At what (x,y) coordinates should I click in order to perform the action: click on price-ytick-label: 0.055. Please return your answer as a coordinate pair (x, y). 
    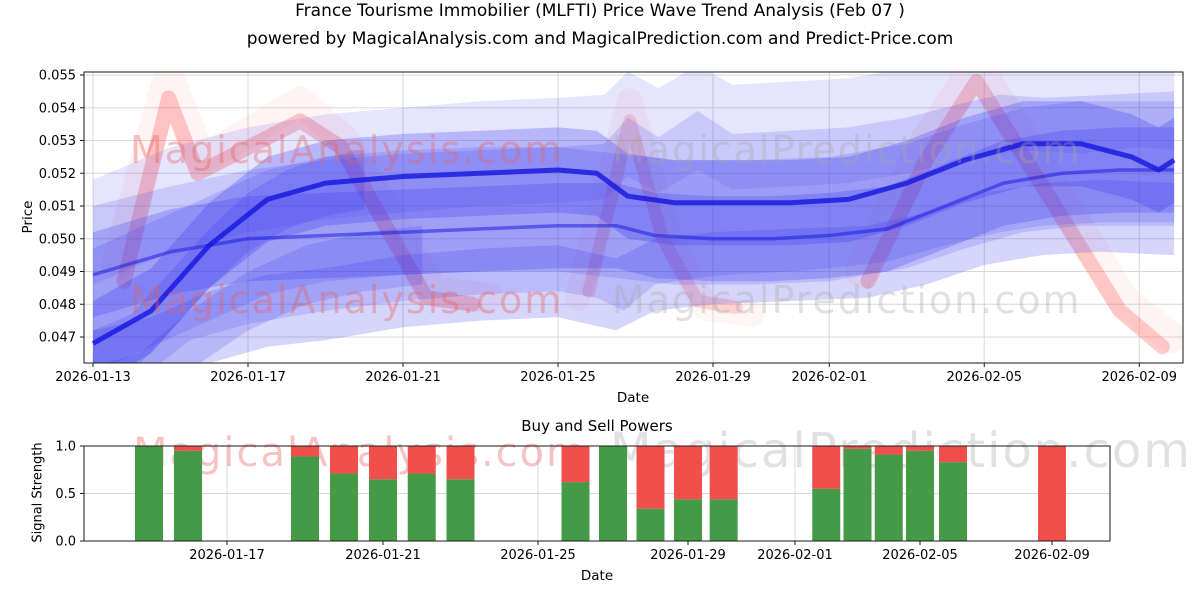
    Looking at the image, I should click on (57, 76).